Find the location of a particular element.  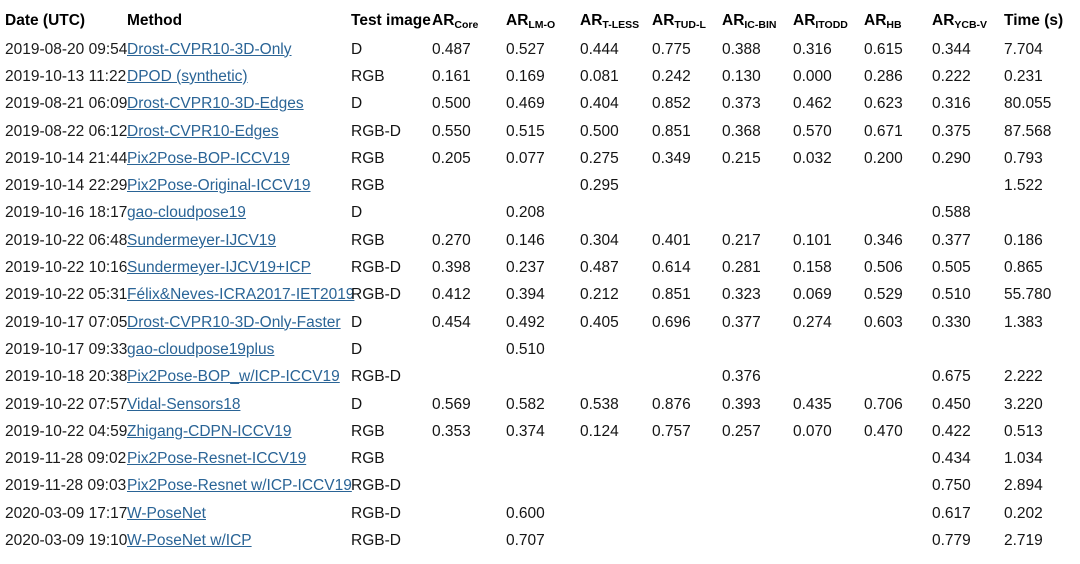

date-cell: 2019-10-14 22:29 is located at coordinates (66, 186).